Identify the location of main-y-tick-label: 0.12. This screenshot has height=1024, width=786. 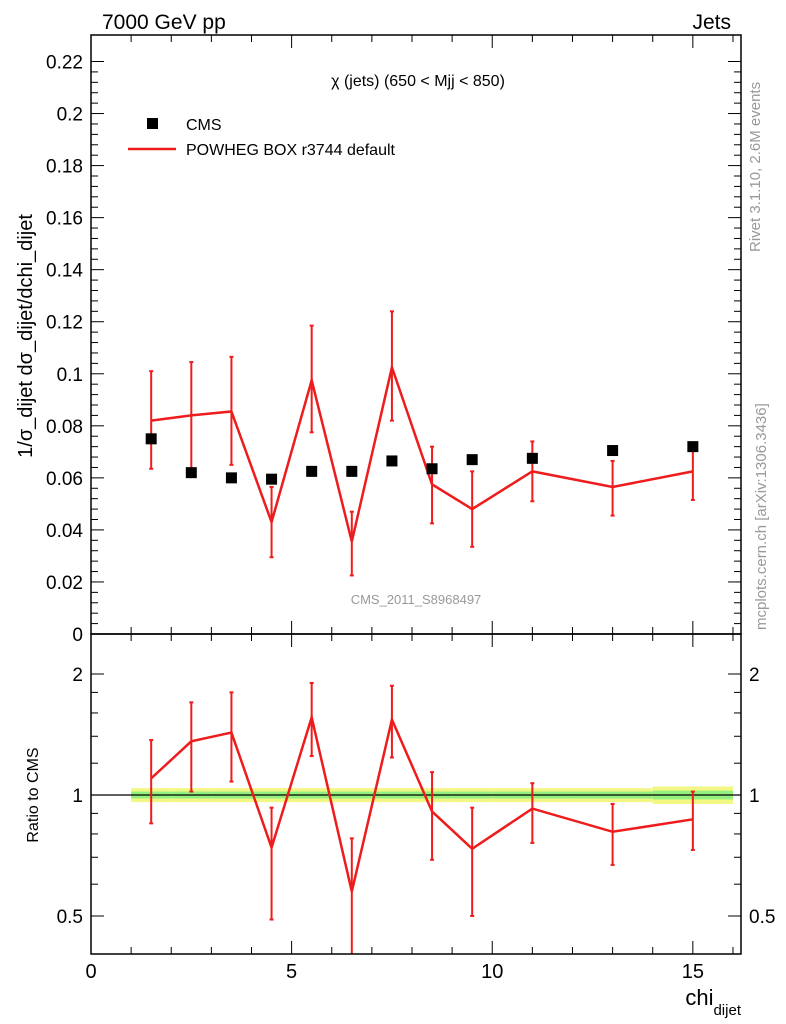
(64, 323).